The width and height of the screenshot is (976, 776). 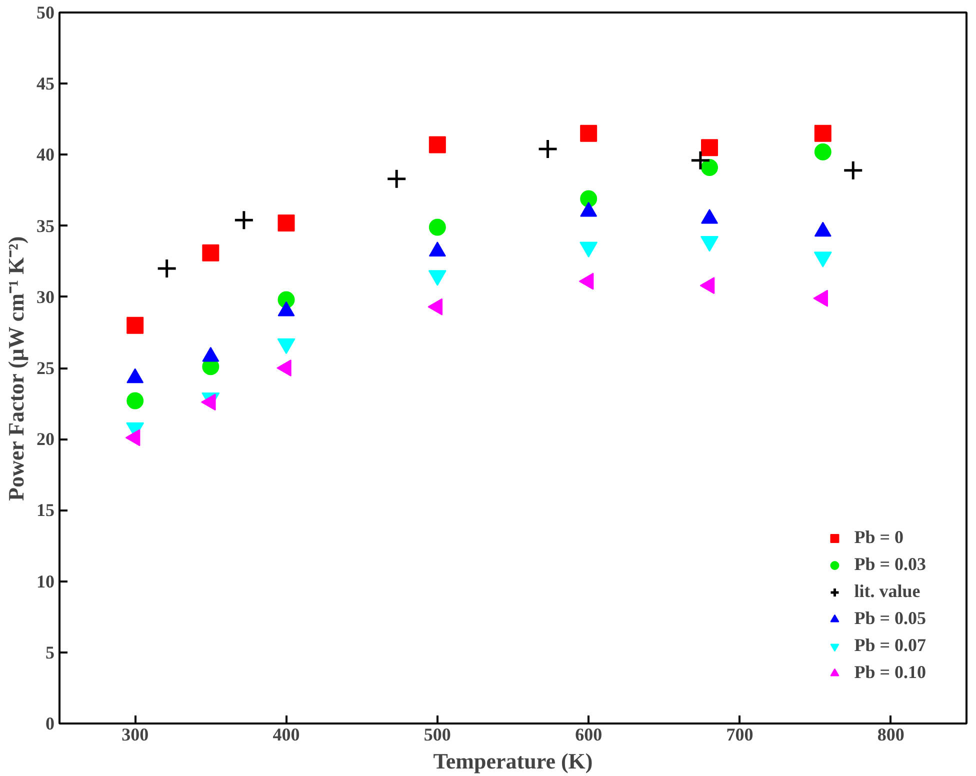 I want to click on legend-label: Pb = 0, so click(x=879, y=537).